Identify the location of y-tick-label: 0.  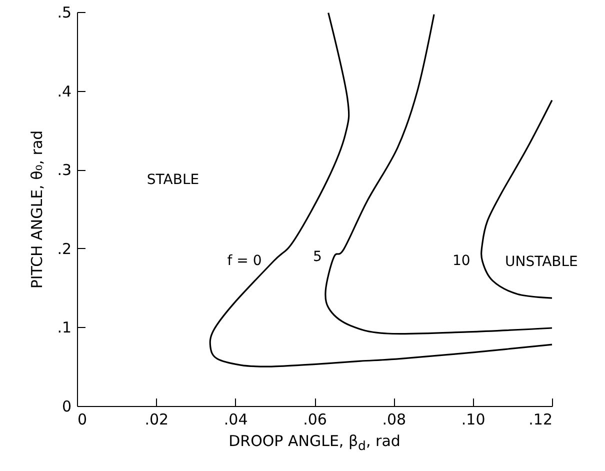
(67, 407).